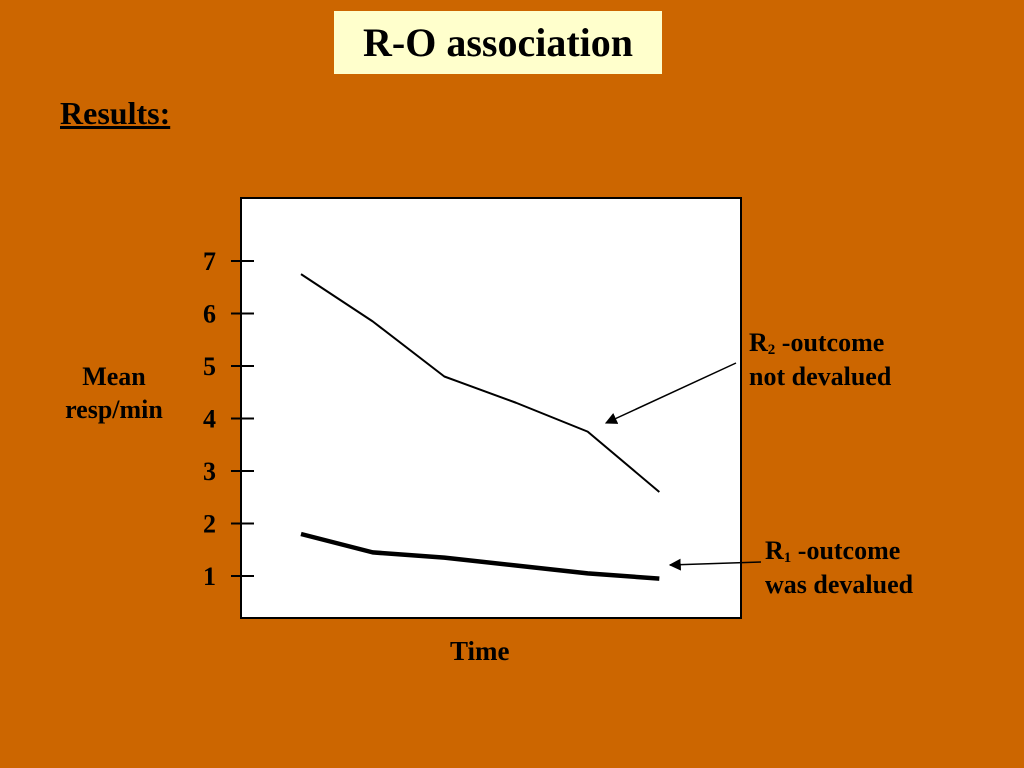 This screenshot has width=1024, height=768. What do you see at coordinates (209, 576) in the screenshot?
I see `y-tick-label-1: 1` at bounding box center [209, 576].